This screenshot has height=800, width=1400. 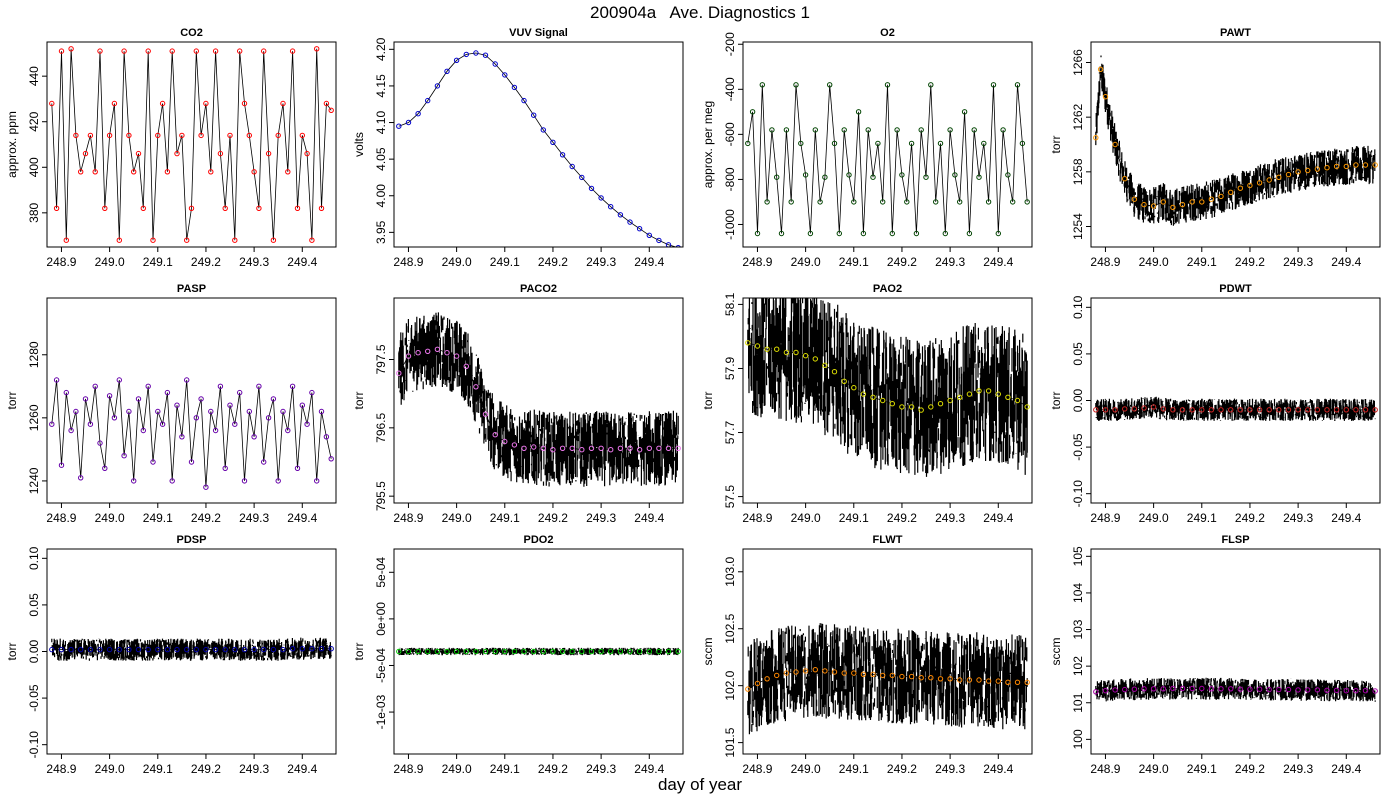 What do you see at coordinates (1078, 666) in the screenshot?
I see `y-tick-label: 102` at bounding box center [1078, 666].